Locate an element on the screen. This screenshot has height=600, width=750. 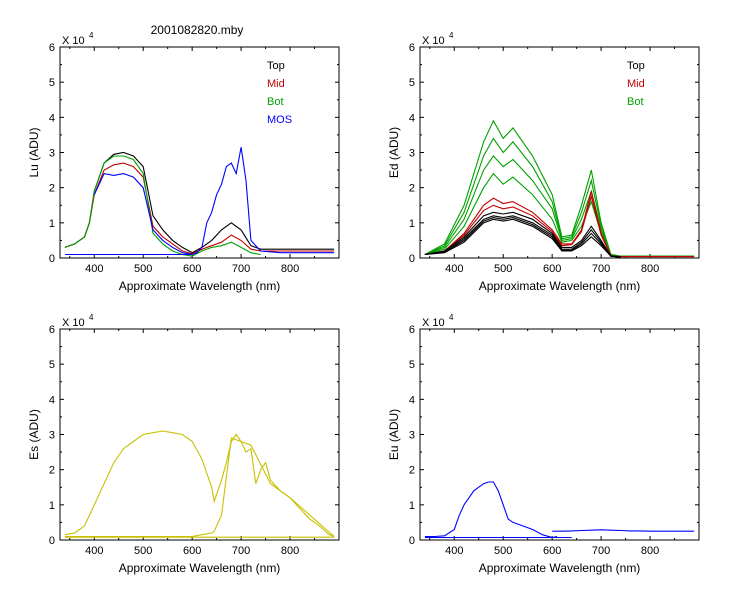
y-axis-label: Ed (ADU) is located at coordinates (394, 152).